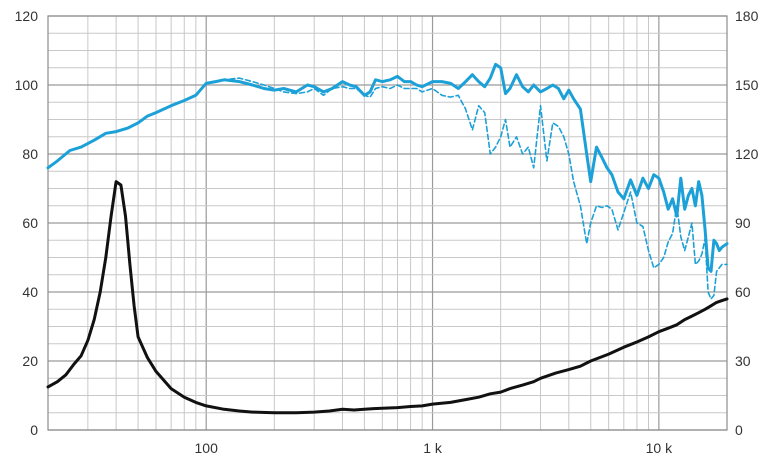 The width and height of the screenshot is (778, 459). What do you see at coordinates (30, 292) in the screenshot?
I see `left-tick-label: 40` at bounding box center [30, 292].